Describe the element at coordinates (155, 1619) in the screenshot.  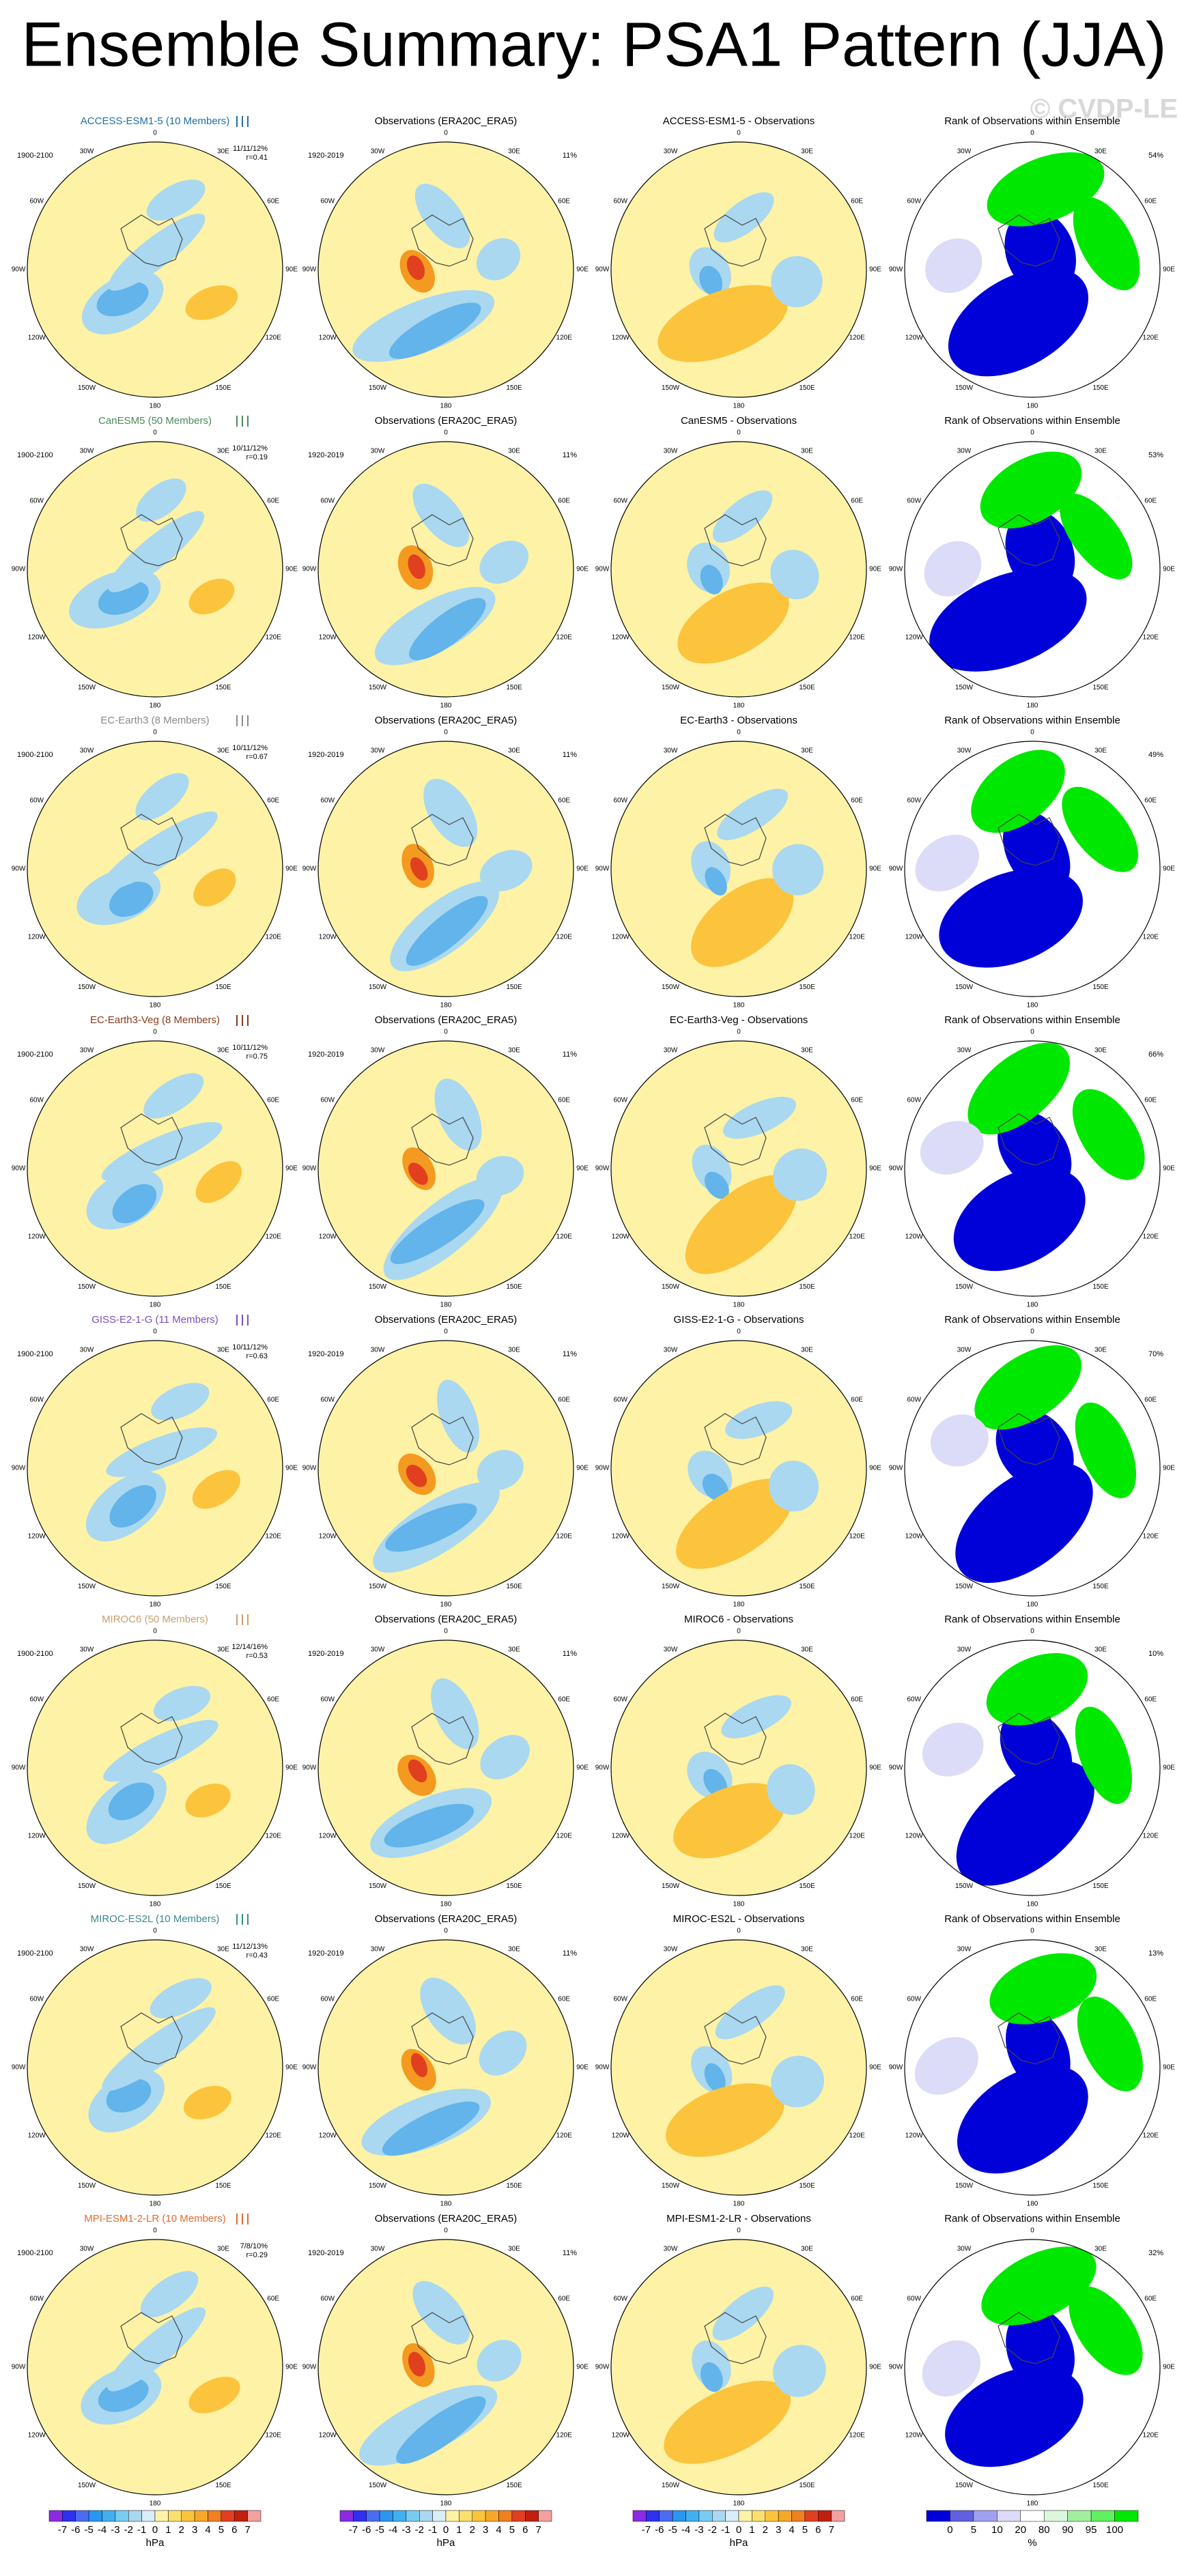
I see `model-title: MIROC6 (50 Members)` at that location.